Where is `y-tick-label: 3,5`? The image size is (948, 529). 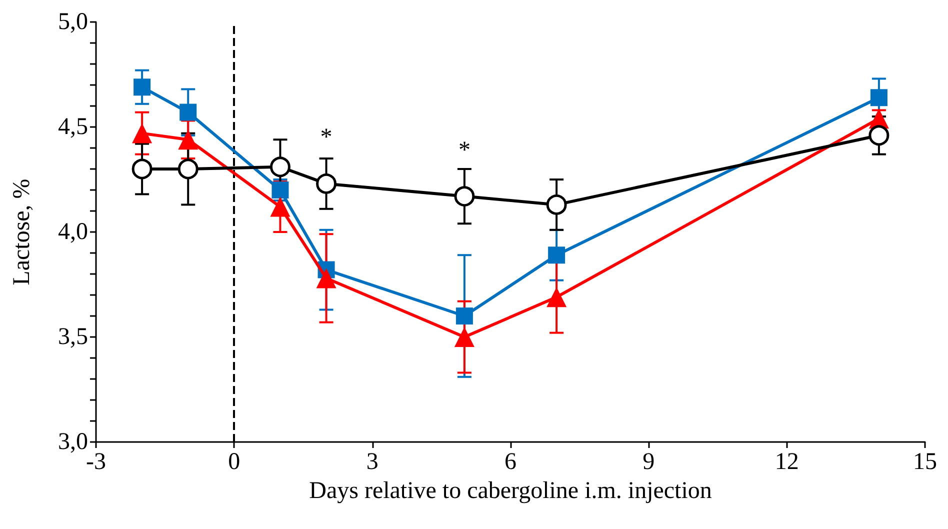
y-tick-label: 3,5 is located at coordinates (73, 337).